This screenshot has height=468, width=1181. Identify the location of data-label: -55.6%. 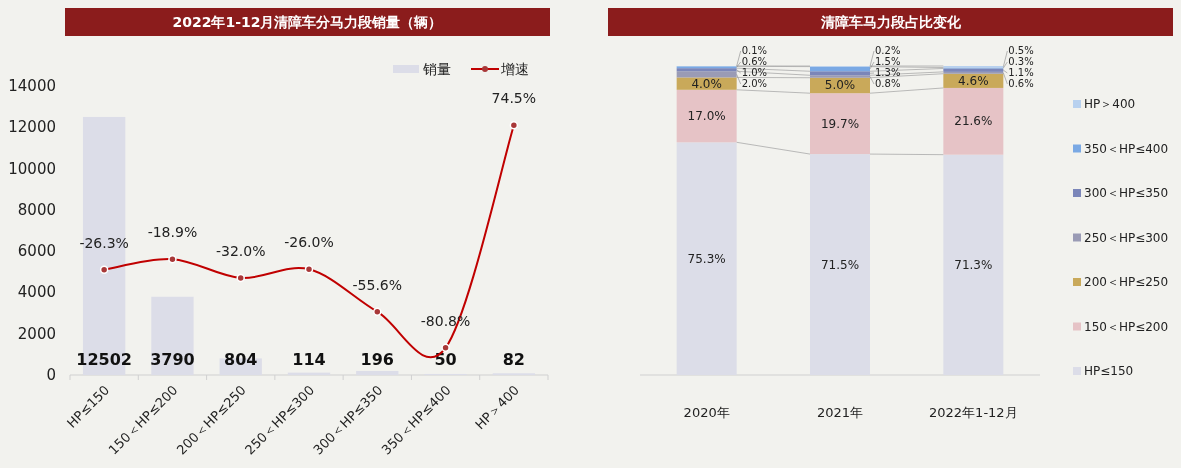
(377, 284).